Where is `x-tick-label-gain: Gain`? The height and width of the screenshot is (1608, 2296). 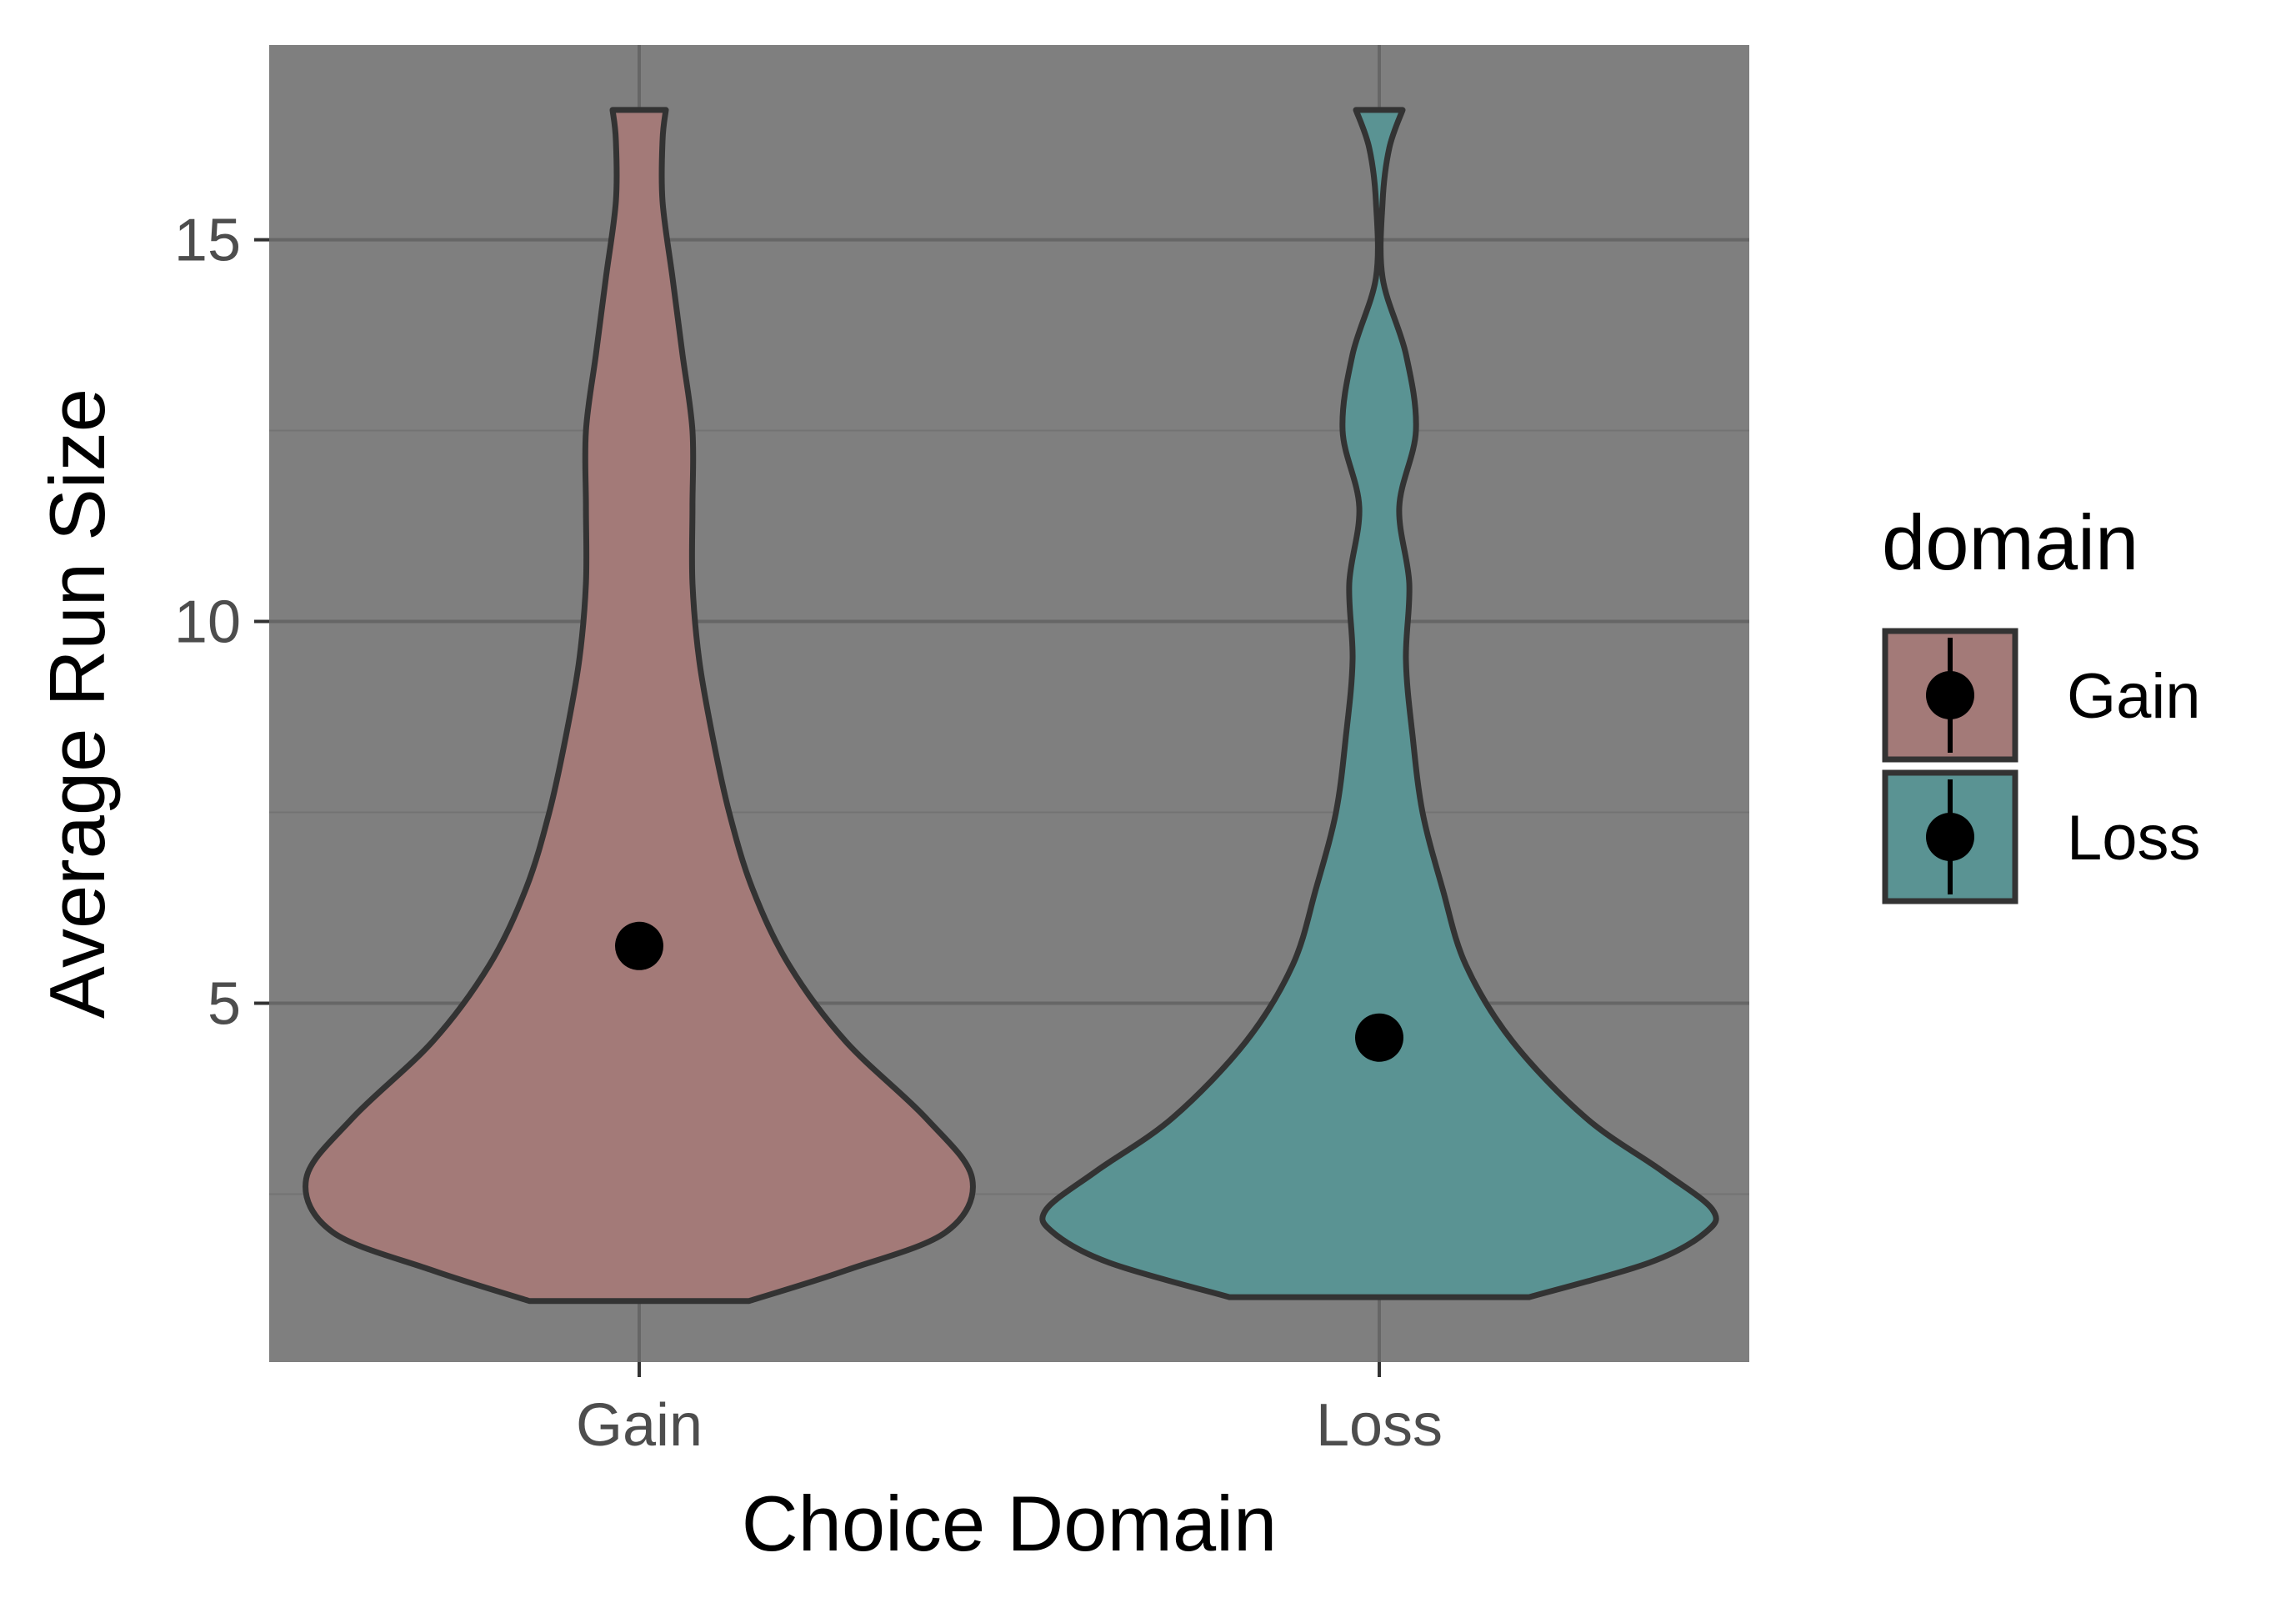
x-tick-label-gain: Gain is located at coordinates (639, 1425).